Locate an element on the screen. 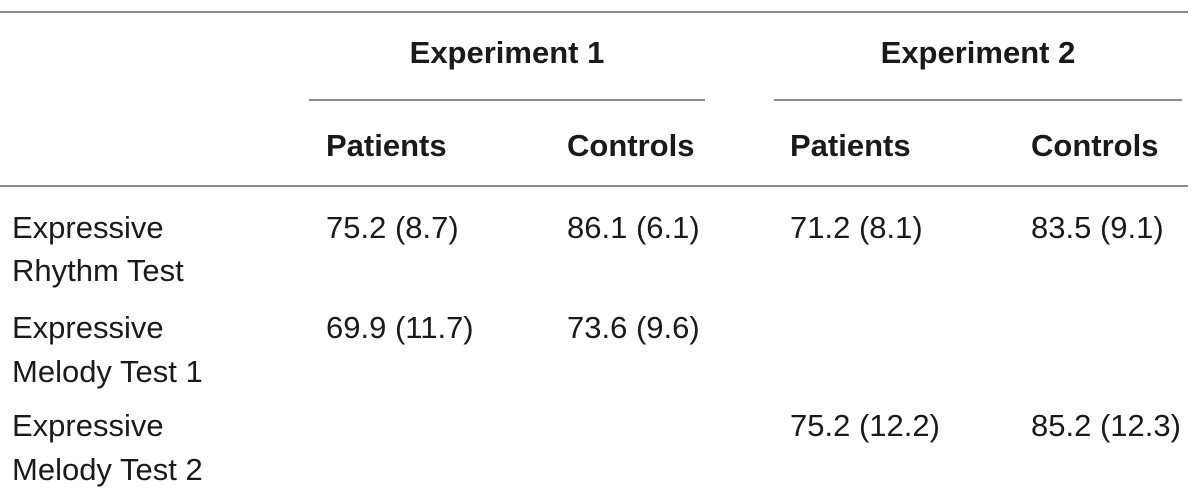  table-cell: 85.2 (12.3) is located at coordinates (1106, 425).